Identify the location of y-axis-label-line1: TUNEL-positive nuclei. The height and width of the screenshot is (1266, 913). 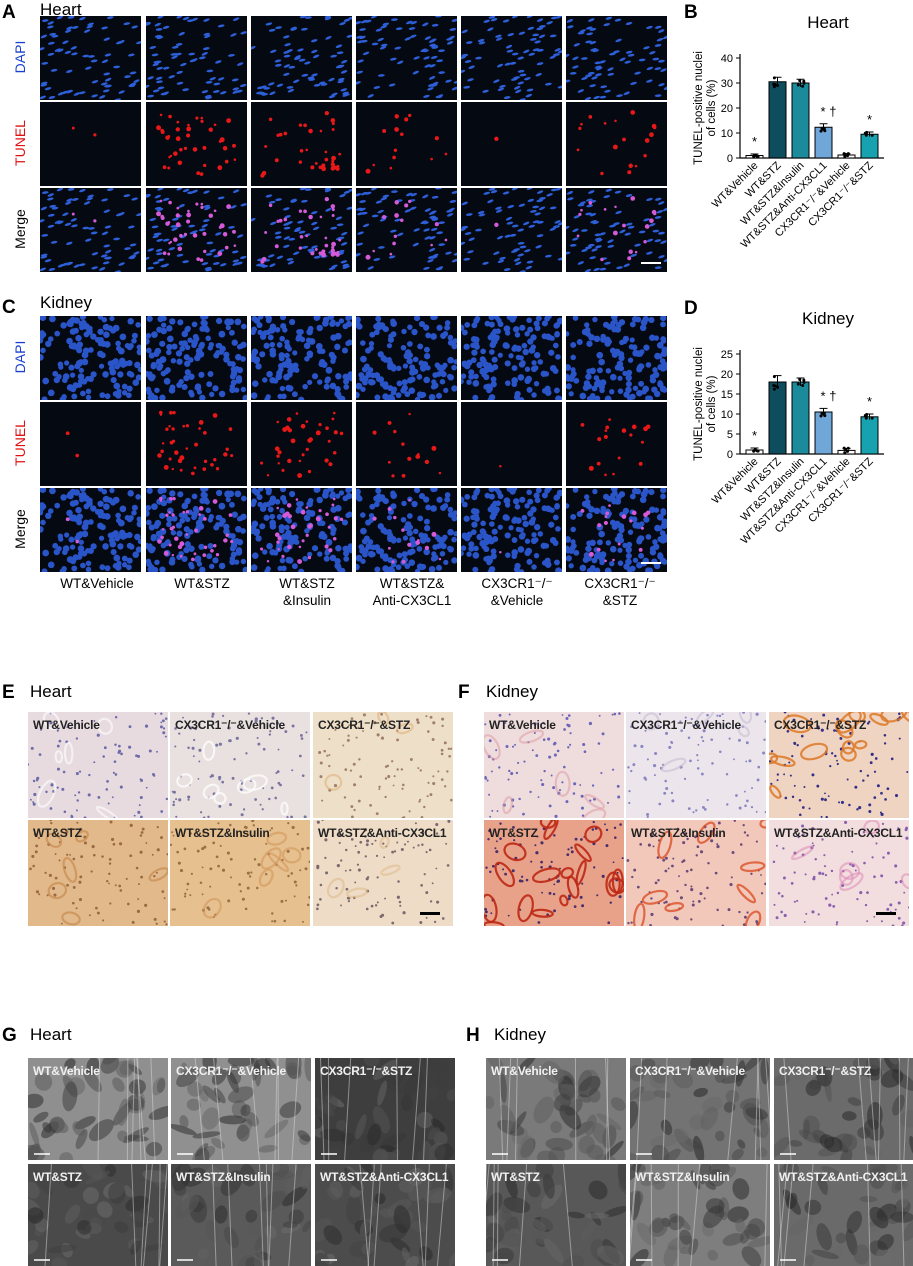
(699, 108).